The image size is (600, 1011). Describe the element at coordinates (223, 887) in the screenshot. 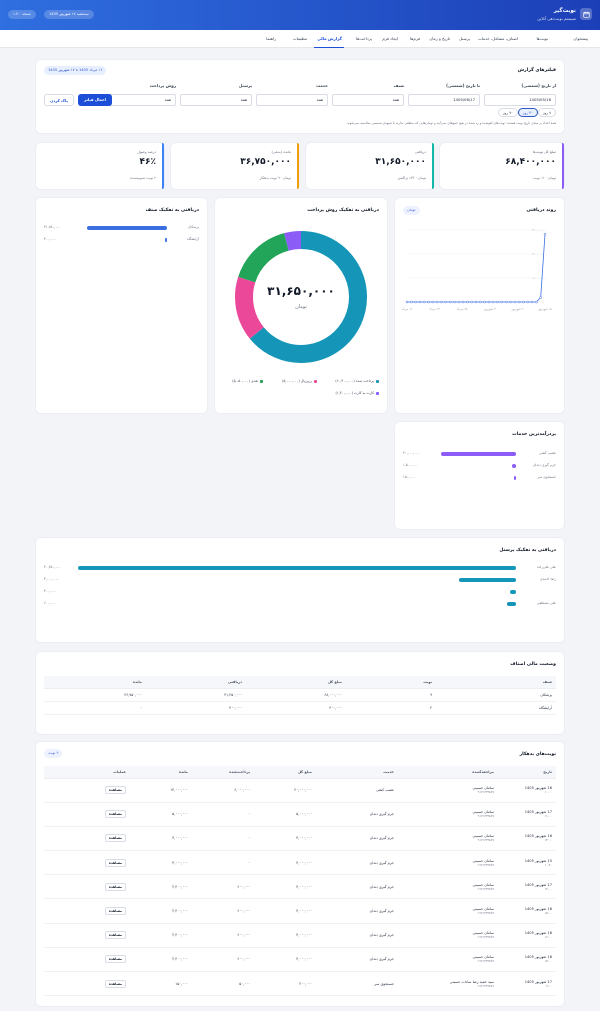

I see `cell-paid: ۶۰۰,۰۰۰` at that location.